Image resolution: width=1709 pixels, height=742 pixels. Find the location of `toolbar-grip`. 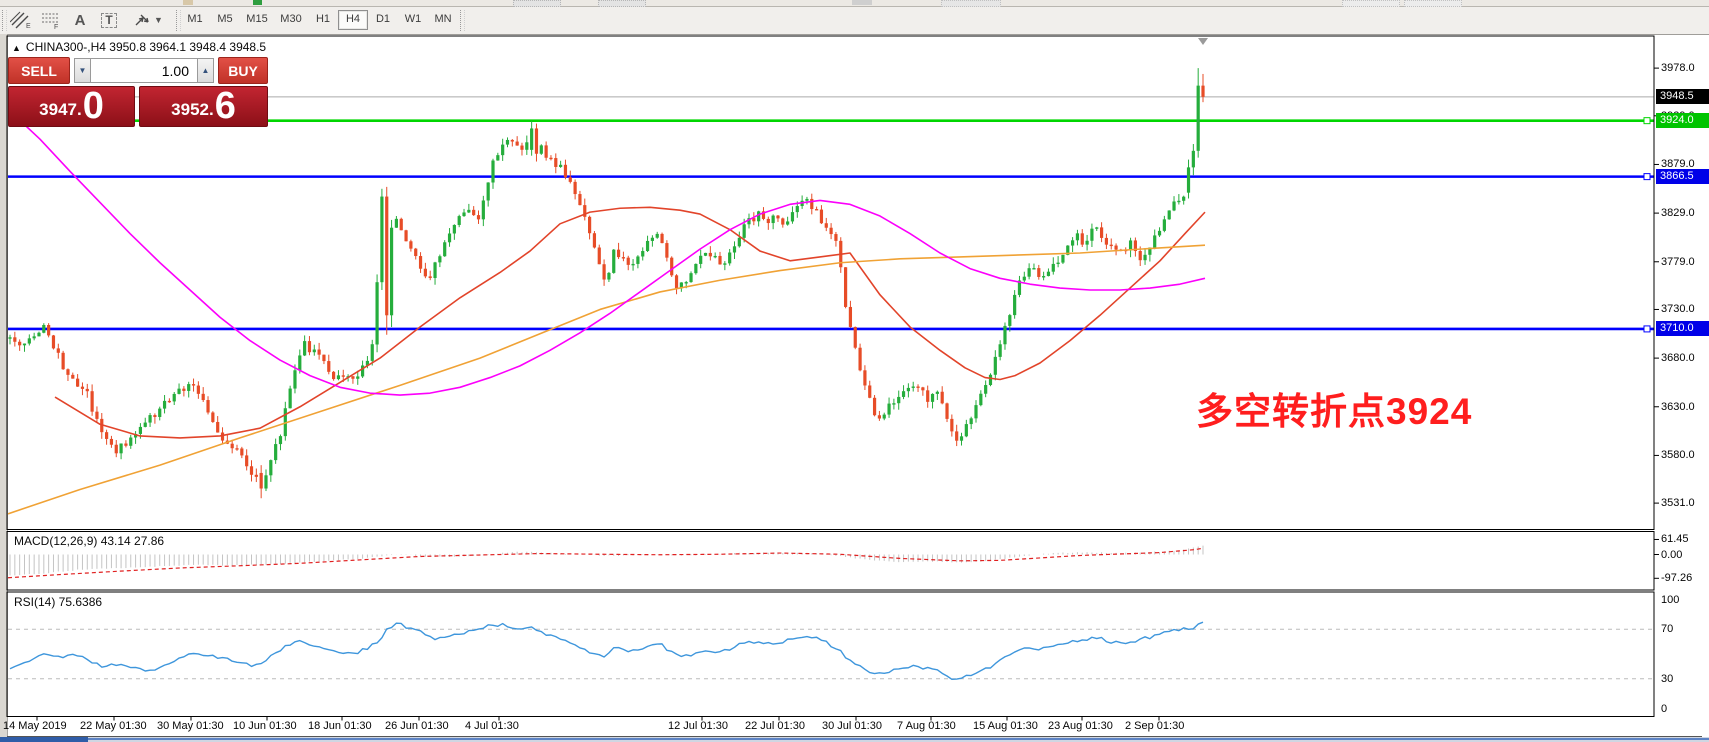

toolbar-grip is located at coordinates (4, 20).